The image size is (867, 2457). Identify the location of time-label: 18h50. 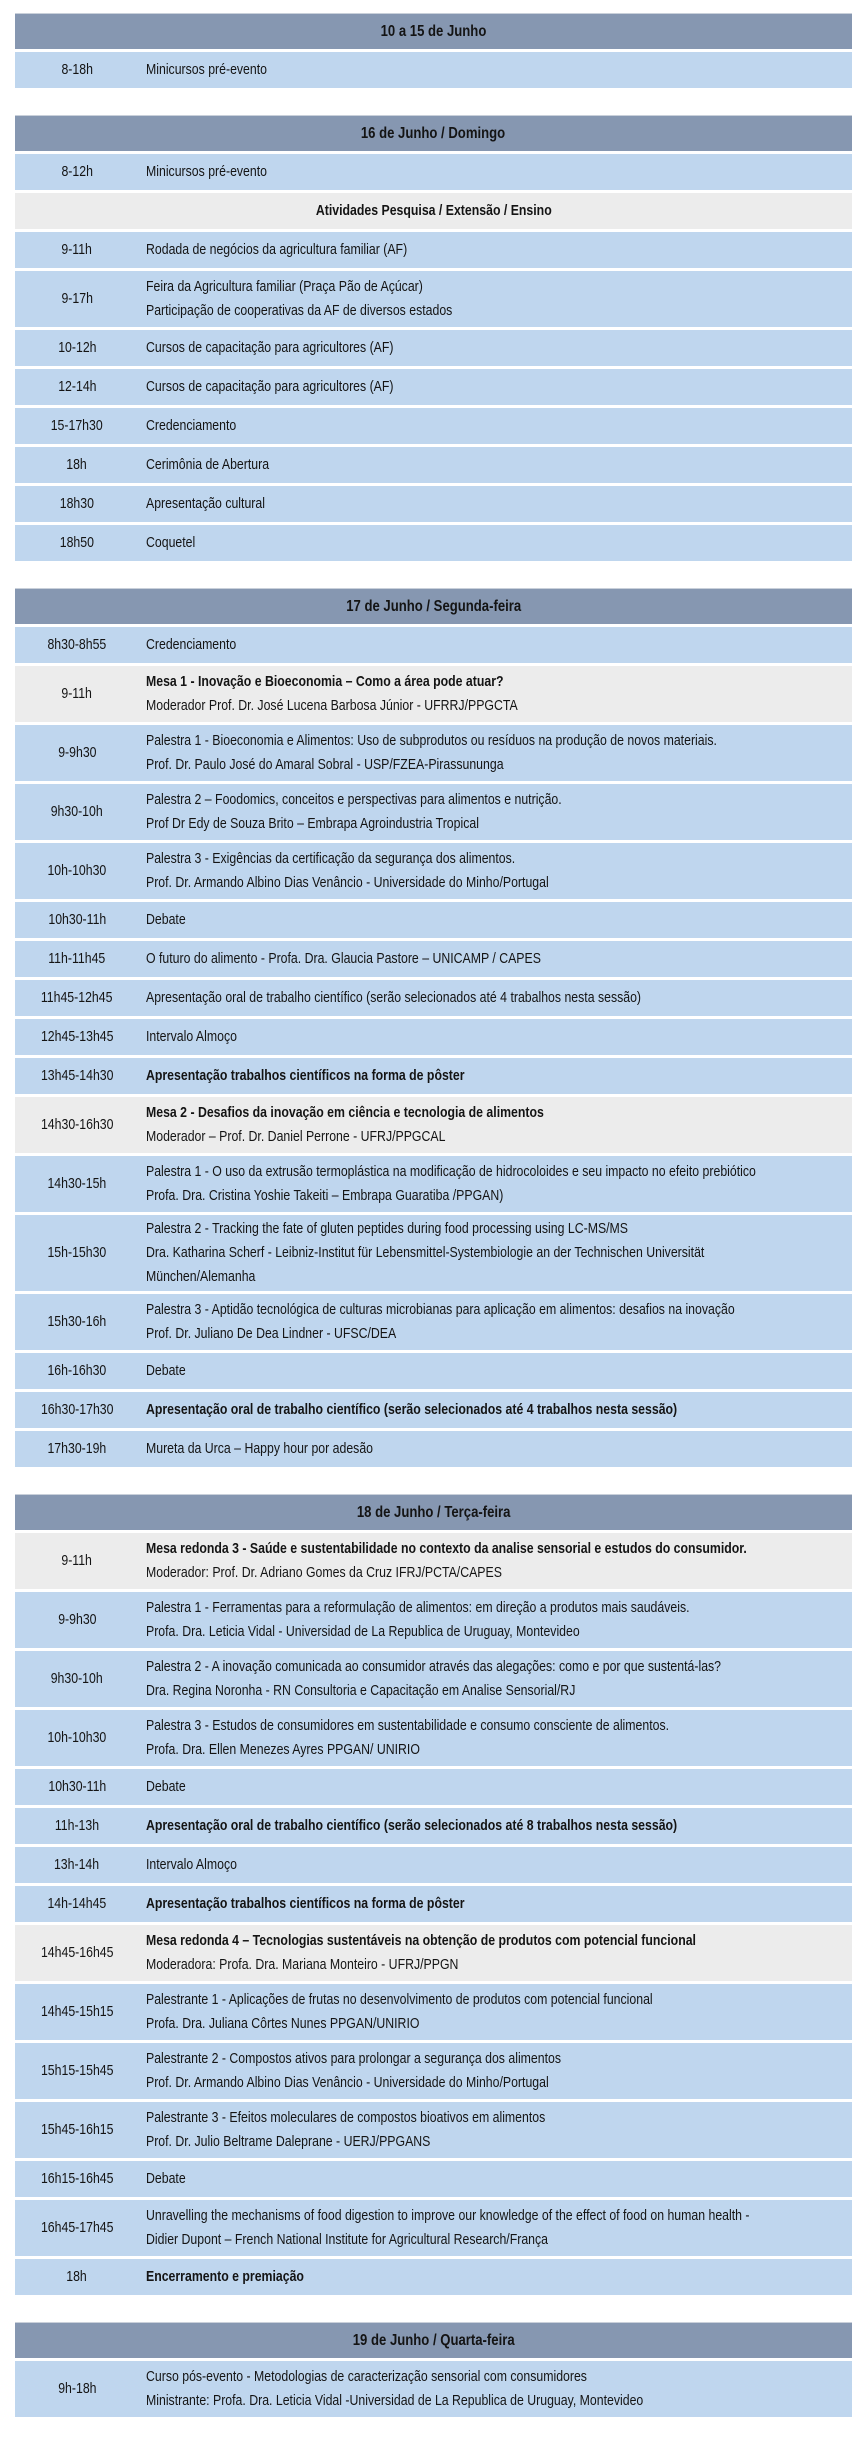
(77, 542).